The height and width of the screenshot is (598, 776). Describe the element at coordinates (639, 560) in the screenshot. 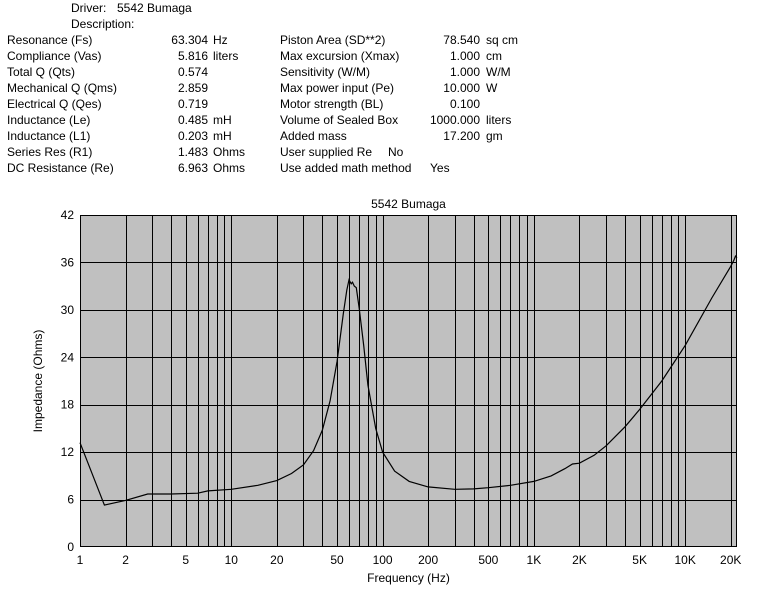

I see `x-tick-label: 5K` at that location.